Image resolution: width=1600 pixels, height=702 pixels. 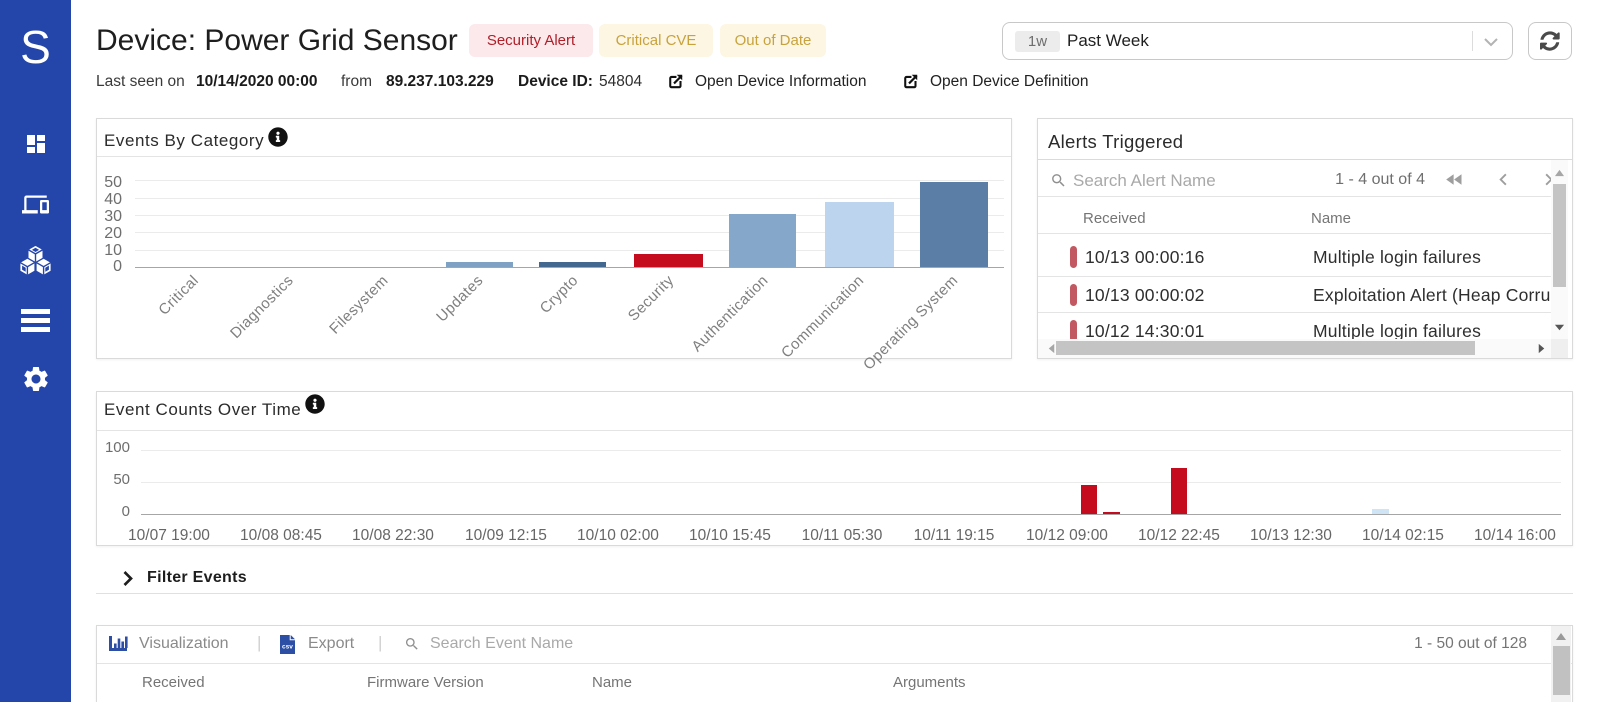 I want to click on svg-text: csv, so click(x=287, y=647).